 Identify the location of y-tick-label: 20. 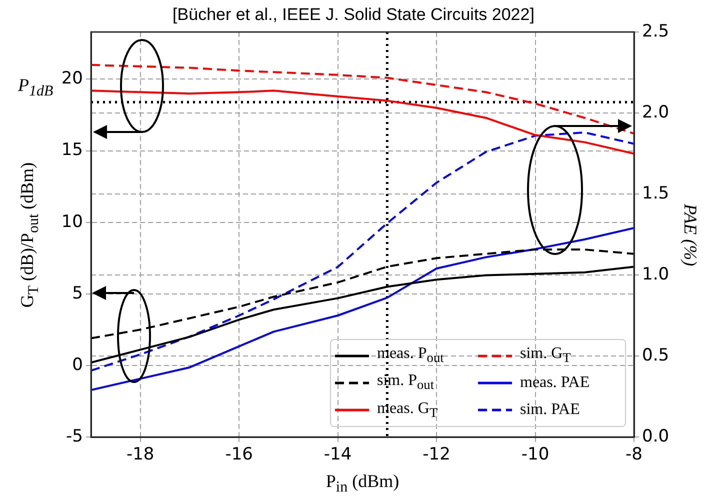
(72, 78).